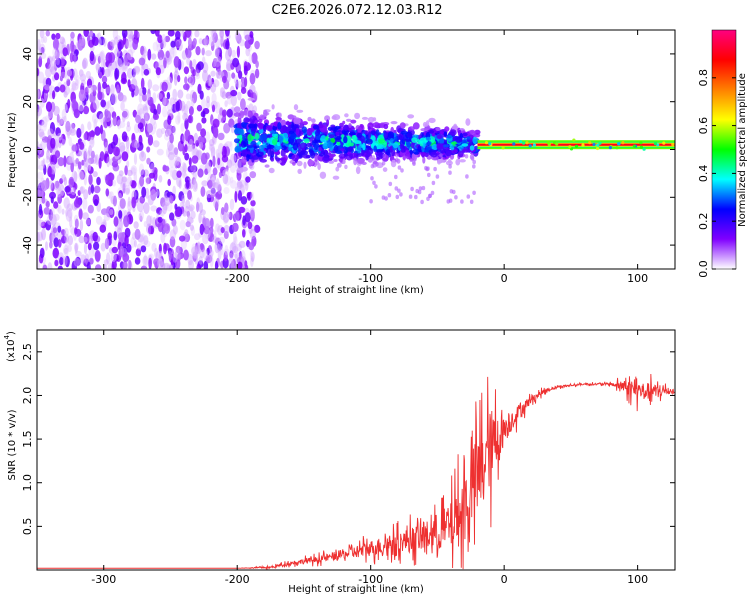  What do you see at coordinates (703, 126) in the screenshot?
I see `colorbar-tick-label: 0.6` at bounding box center [703, 126].